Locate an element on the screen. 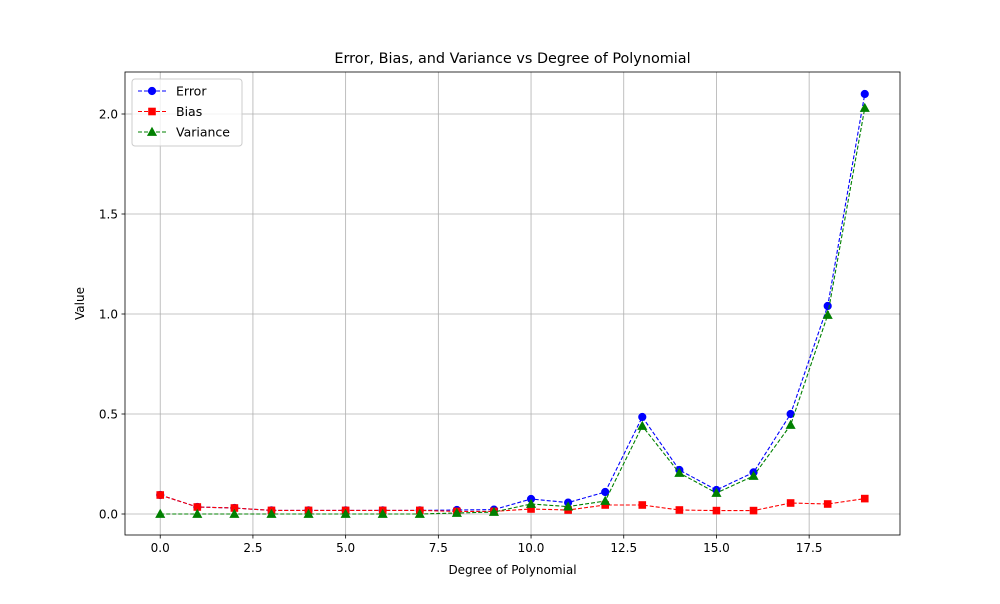 This screenshot has width=1000, height=604. legend-label-error: Error is located at coordinates (191, 91).